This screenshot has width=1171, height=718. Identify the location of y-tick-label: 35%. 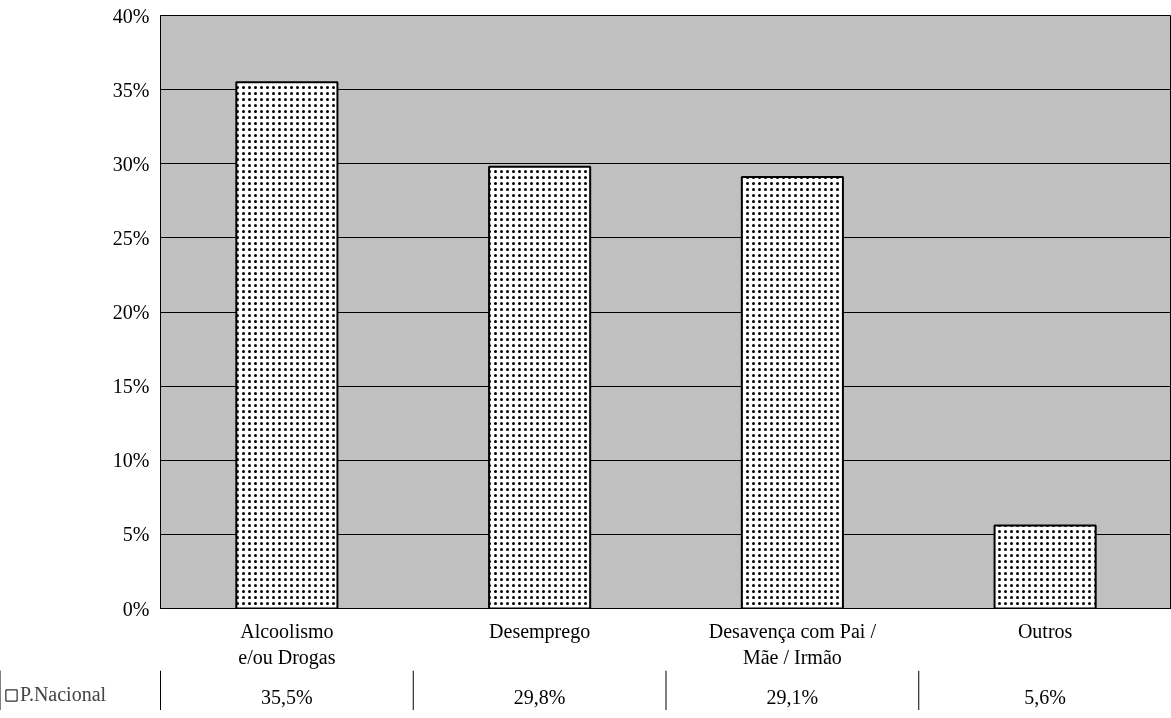
(131, 89).